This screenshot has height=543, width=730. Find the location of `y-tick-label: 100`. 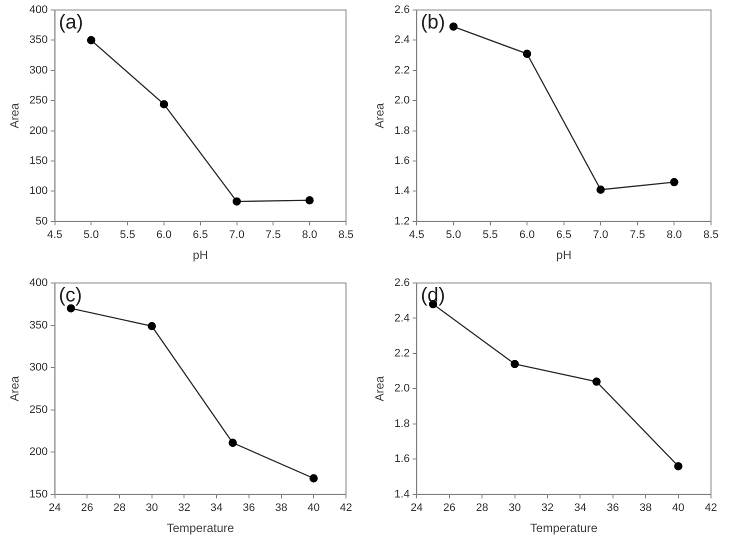

y-tick-label: 100 is located at coordinates (38, 191).